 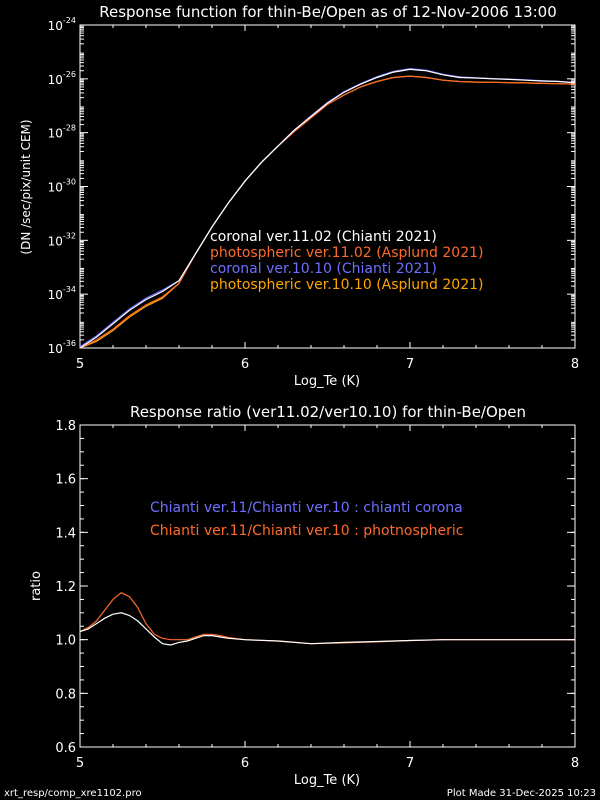 What do you see at coordinates (65, 694) in the screenshot?
I see `bottom-y-tick-label: 0.8` at bounding box center [65, 694].